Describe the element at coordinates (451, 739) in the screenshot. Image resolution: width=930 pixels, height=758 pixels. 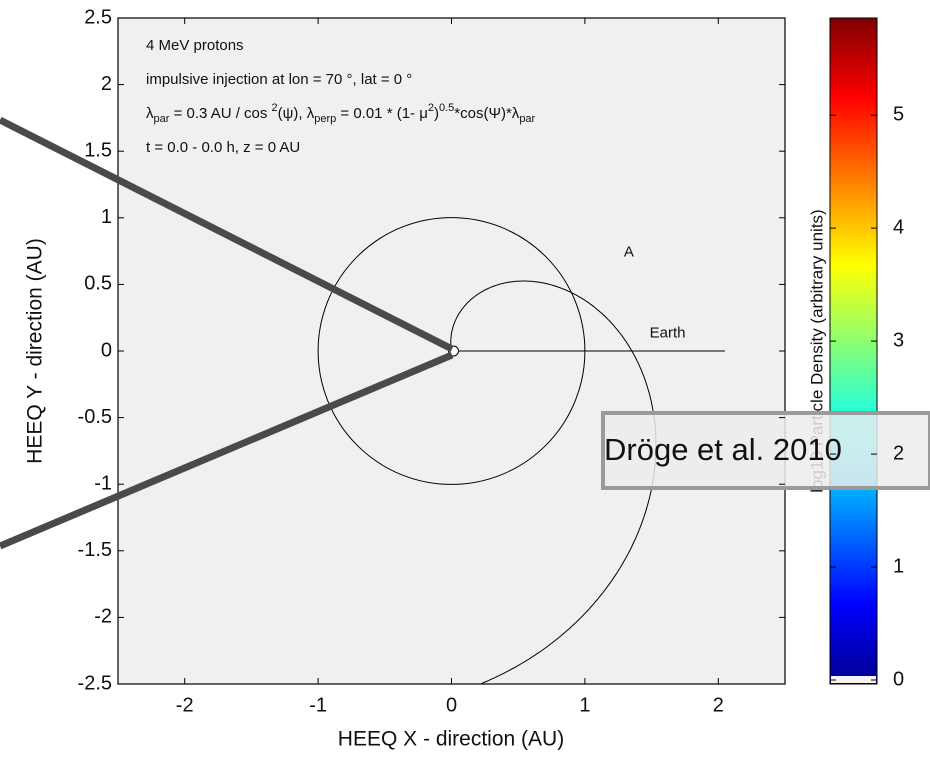
I see `x-axis-label: HEEQ X - direction (AU)` at that location.